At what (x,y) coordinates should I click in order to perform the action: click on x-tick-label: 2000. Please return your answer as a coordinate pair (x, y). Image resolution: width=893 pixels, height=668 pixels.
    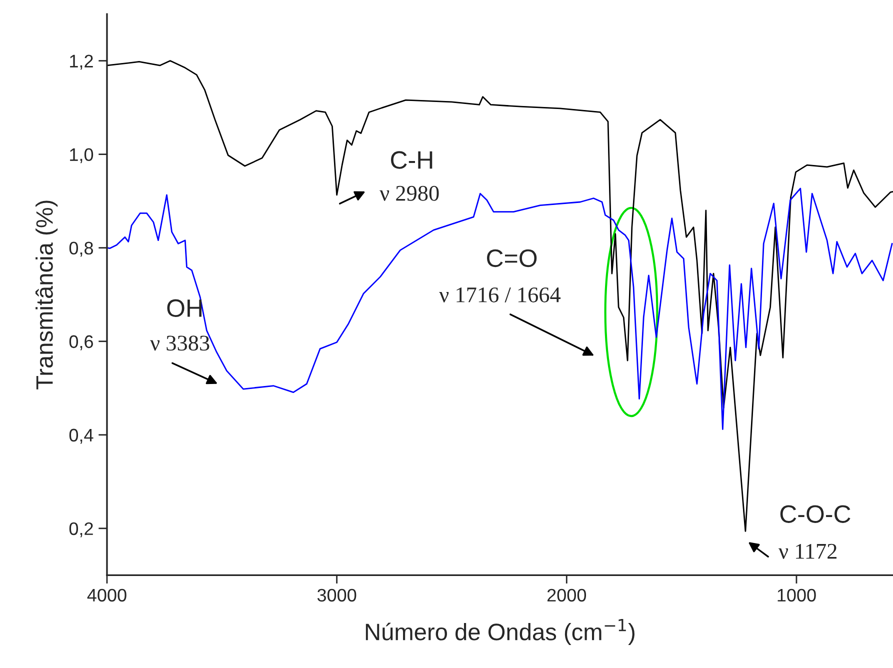
    Looking at the image, I should click on (566, 595).